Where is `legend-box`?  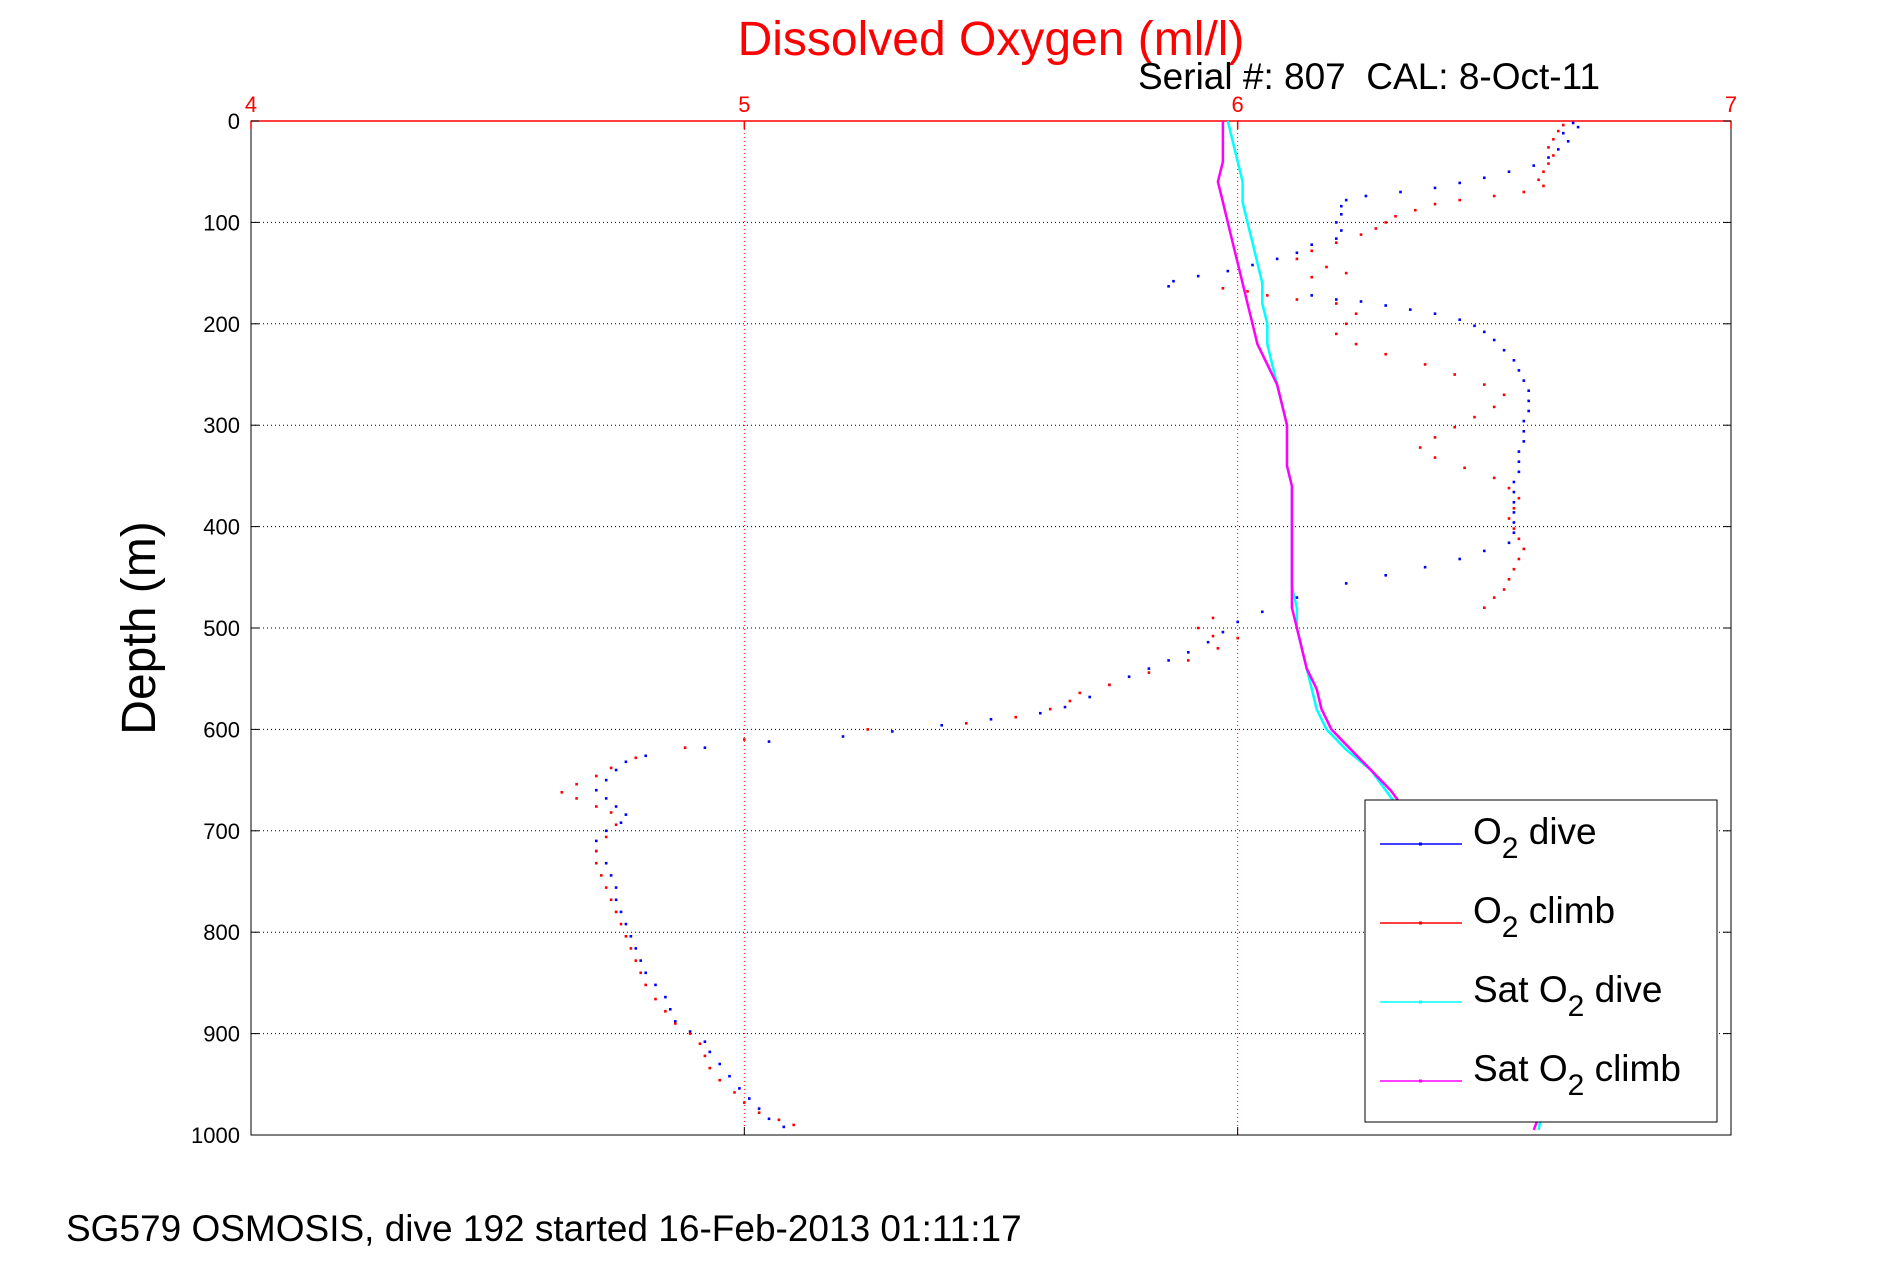
legend-box is located at coordinates (1541, 961).